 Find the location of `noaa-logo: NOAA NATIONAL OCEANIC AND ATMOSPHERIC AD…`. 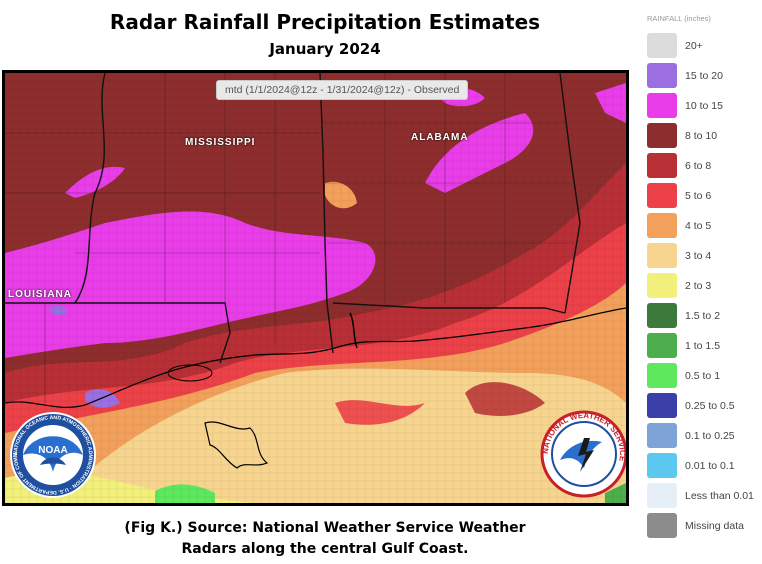

noaa-logo: NOAA NATIONAL OCEANIC AND ATMOSPHERIC AD… is located at coordinates (52, 454).